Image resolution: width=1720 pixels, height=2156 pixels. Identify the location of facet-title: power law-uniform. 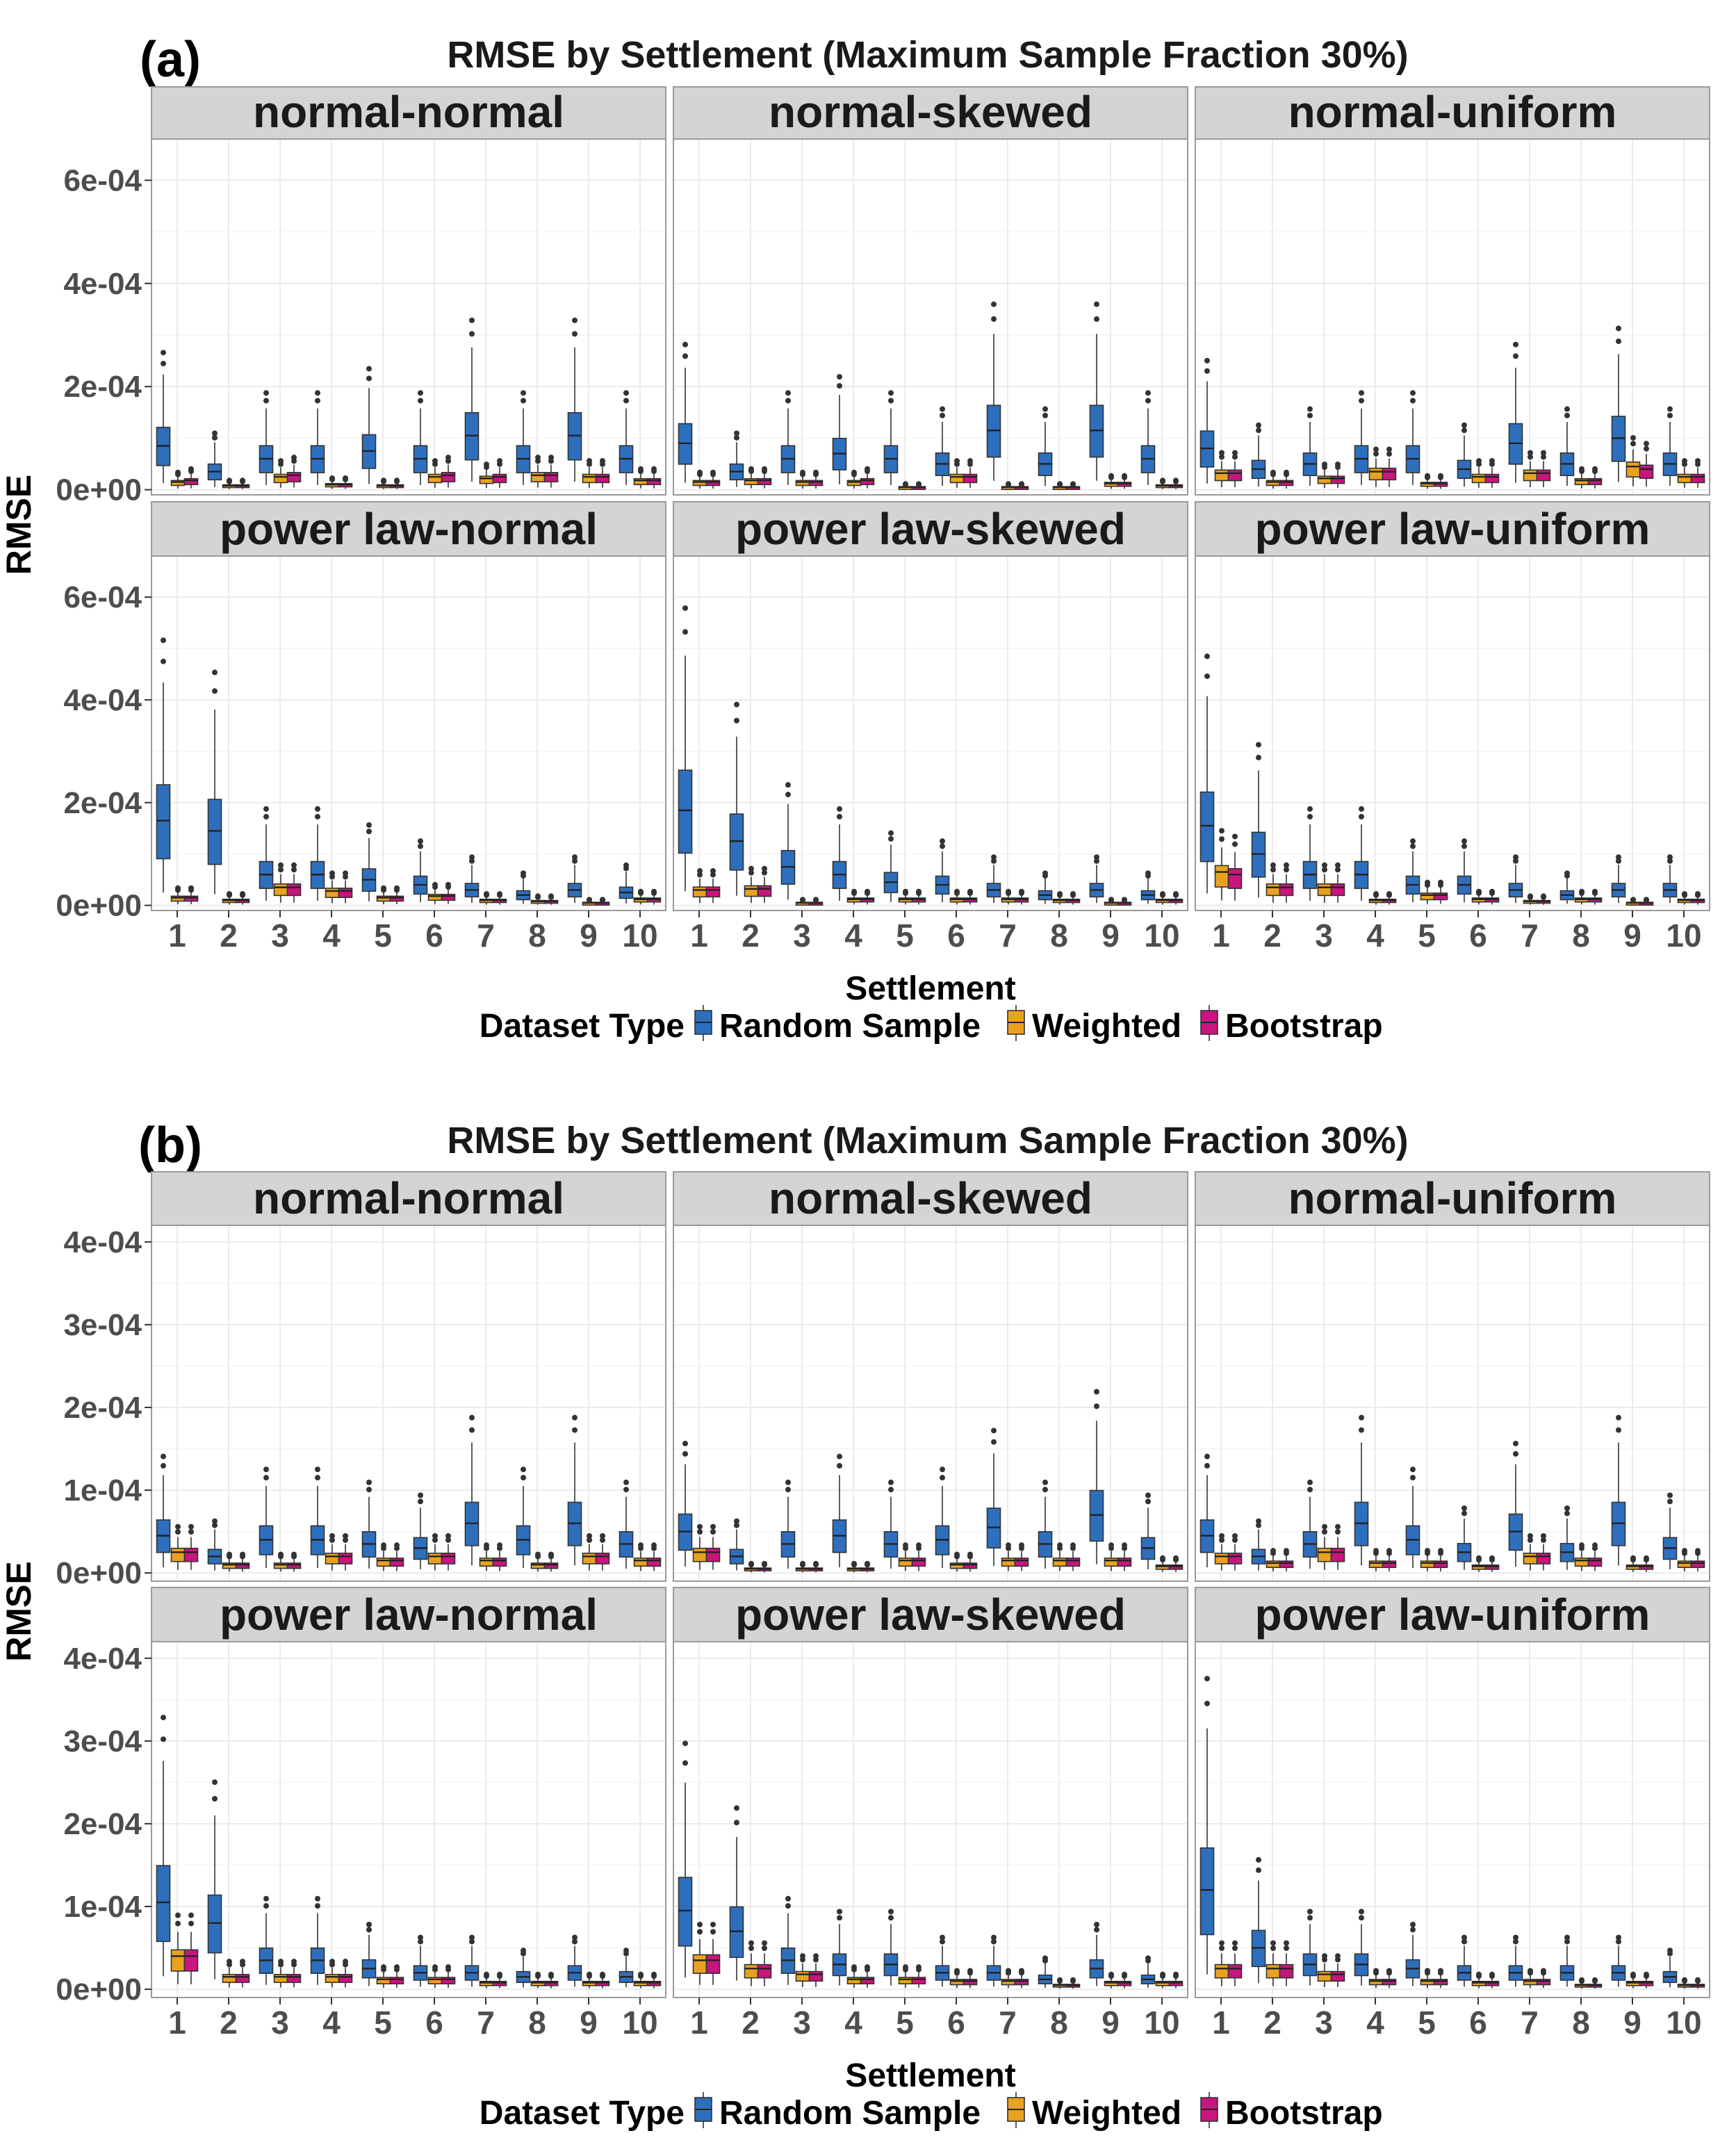
(1453, 1615).